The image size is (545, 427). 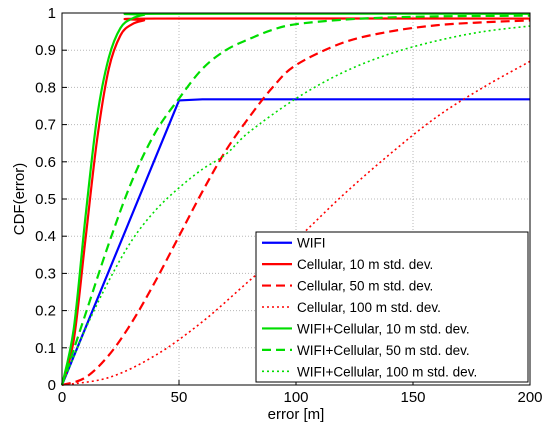 I want to click on legend-label-1: Cellular, 10 m std. dev., so click(x=365, y=264).